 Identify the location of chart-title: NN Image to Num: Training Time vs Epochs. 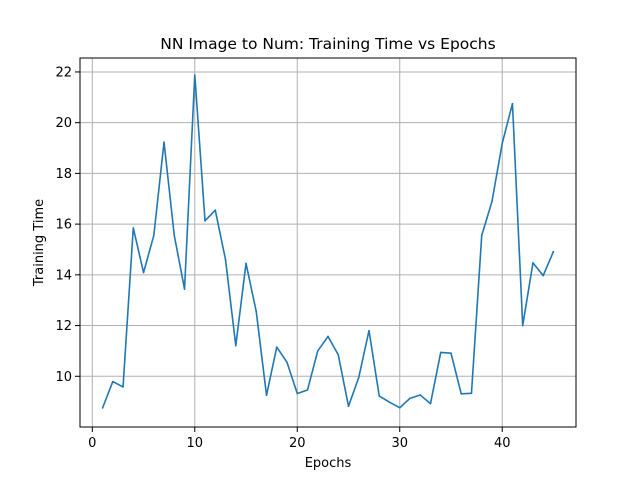
(327, 44).